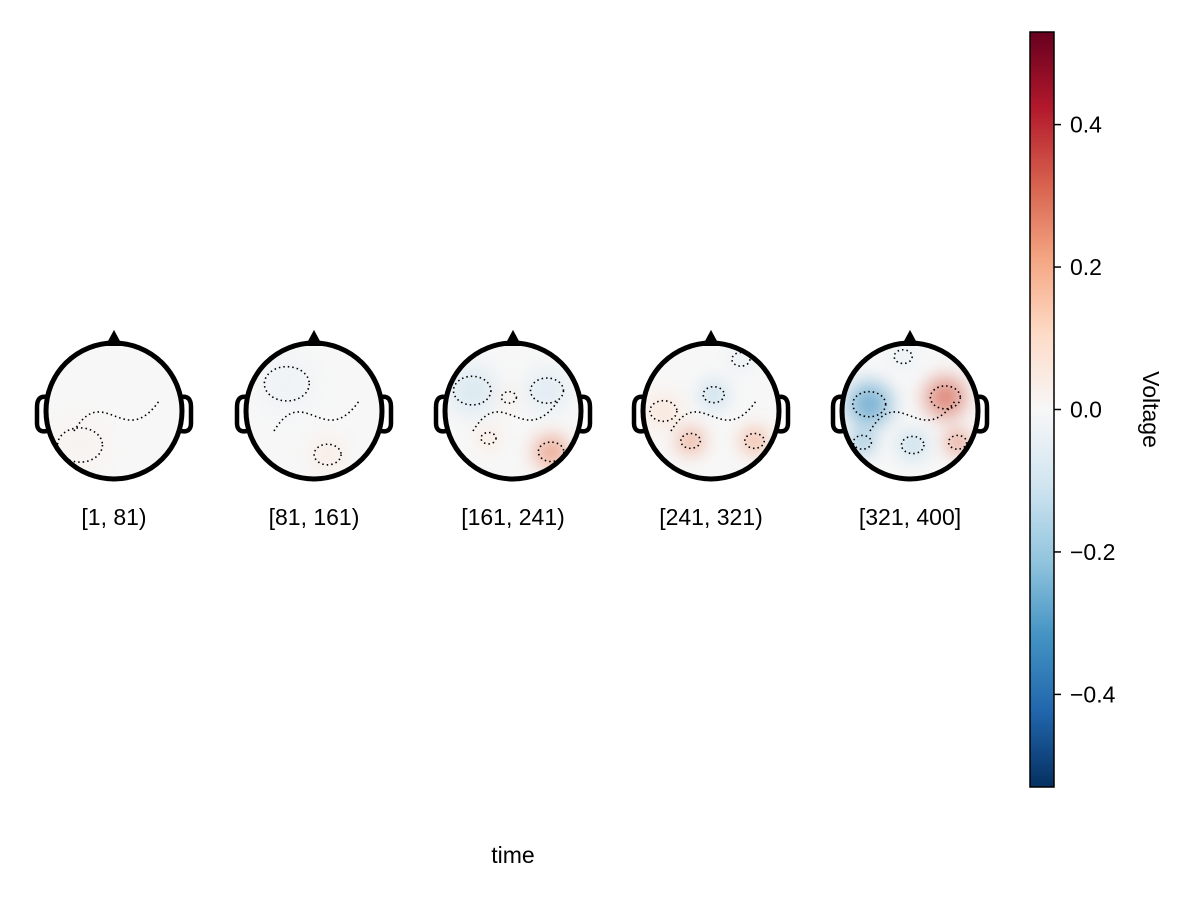 Image resolution: width=1200 pixels, height=900 pixels. What do you see at coordinates (910, 517) in the screenshot?
I see `time-window-label: [321, 400]` at bounding box center [910, 517].